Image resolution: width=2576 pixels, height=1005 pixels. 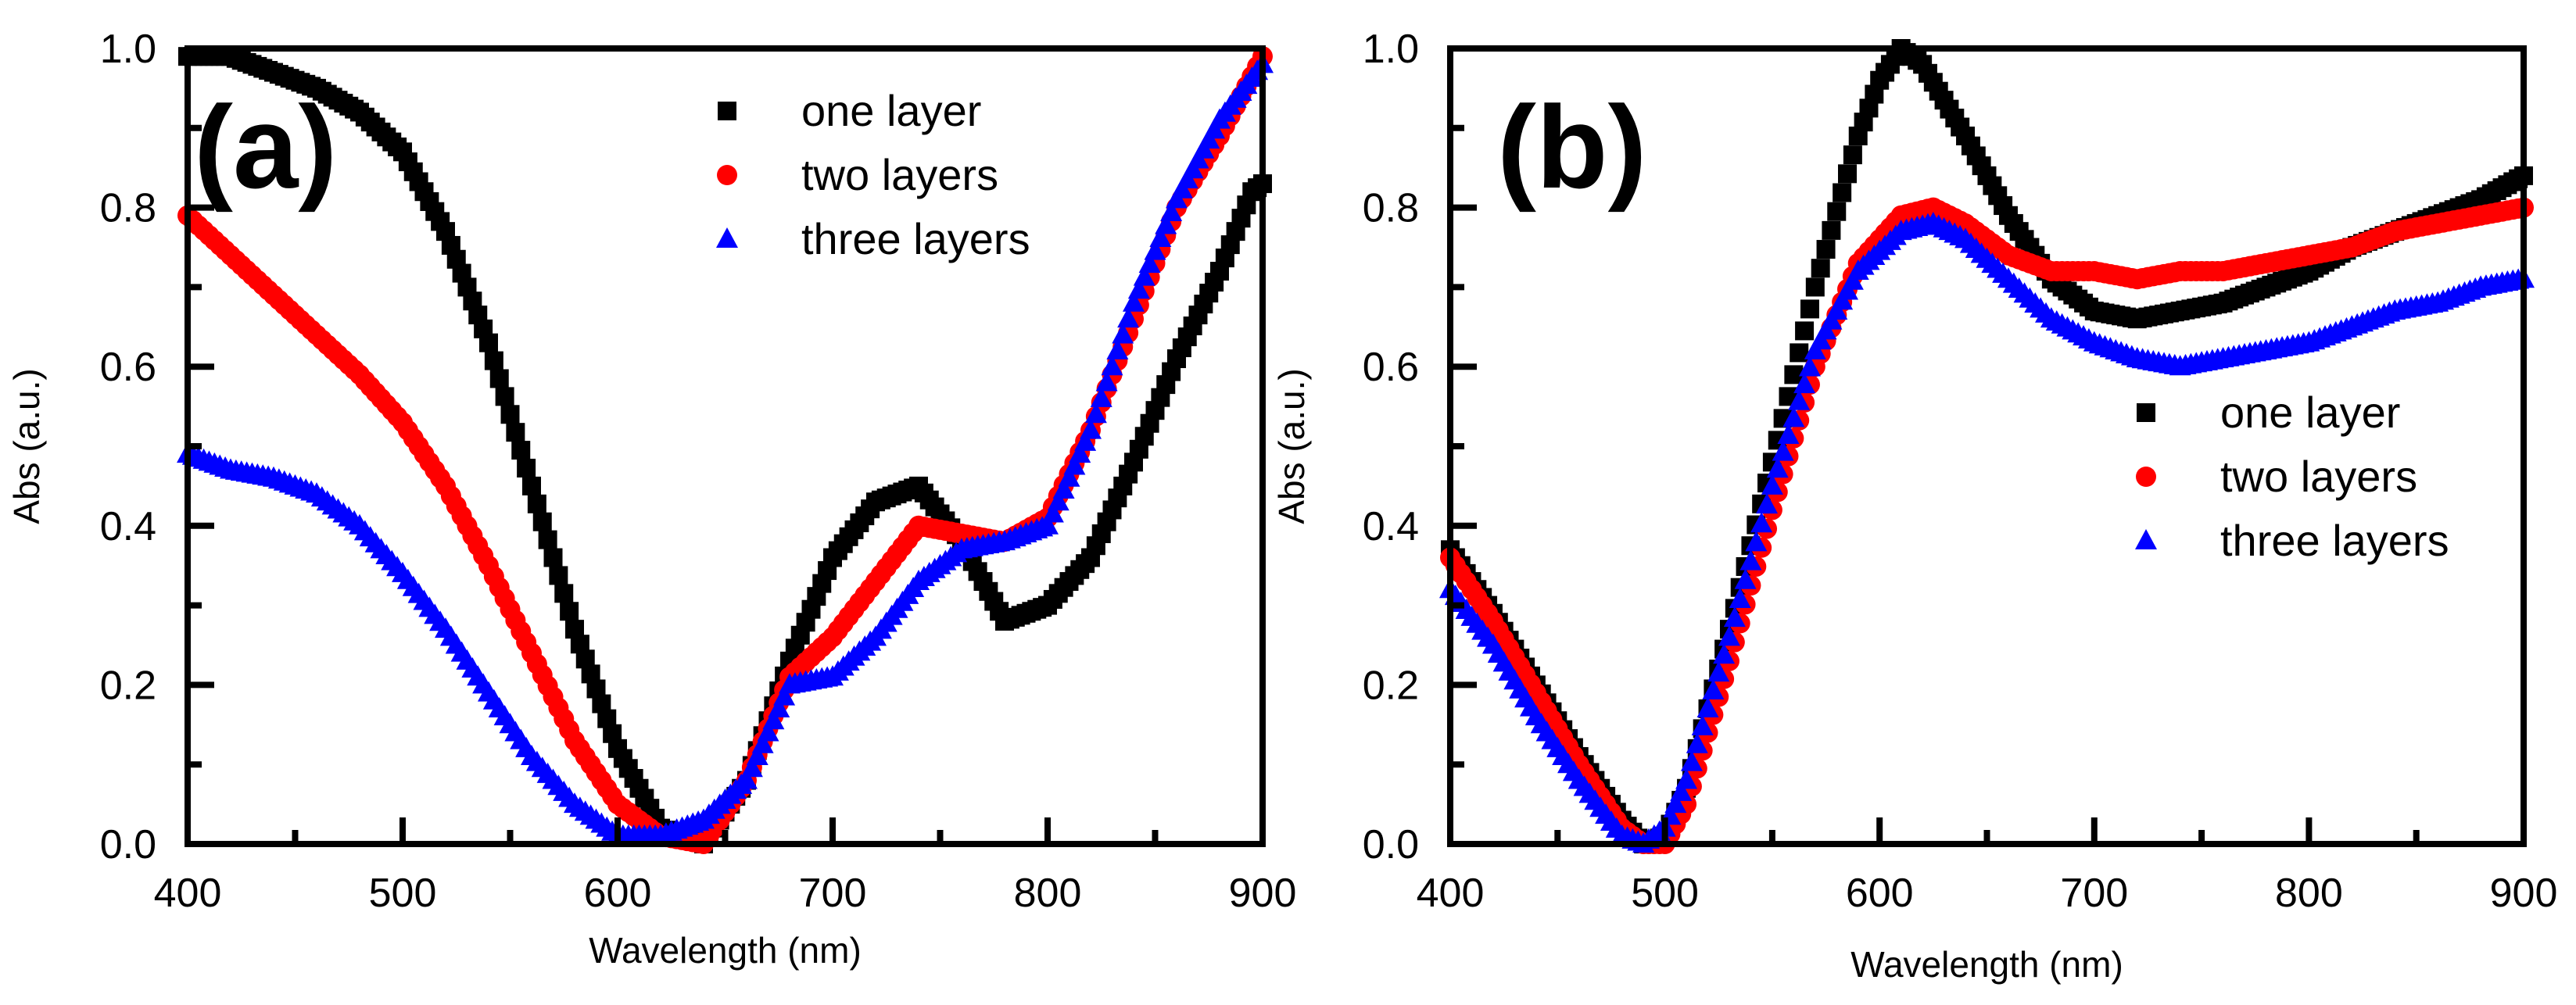 What do you see at coordinates (265, 147) in the screenshot?
I see `panel-label: (a)` at bounding box center [265, 147].